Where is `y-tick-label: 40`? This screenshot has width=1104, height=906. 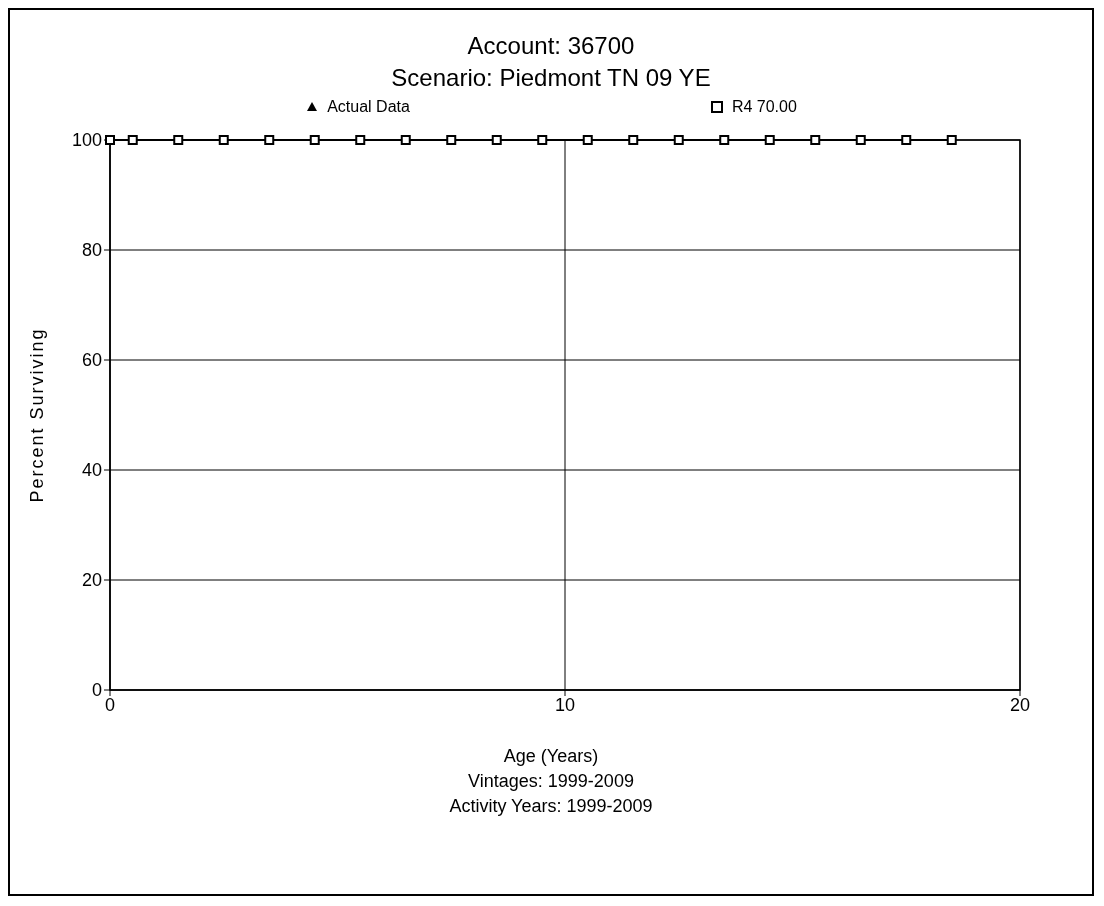 y-tick-label: 40 is located at coordinates (91, 470).